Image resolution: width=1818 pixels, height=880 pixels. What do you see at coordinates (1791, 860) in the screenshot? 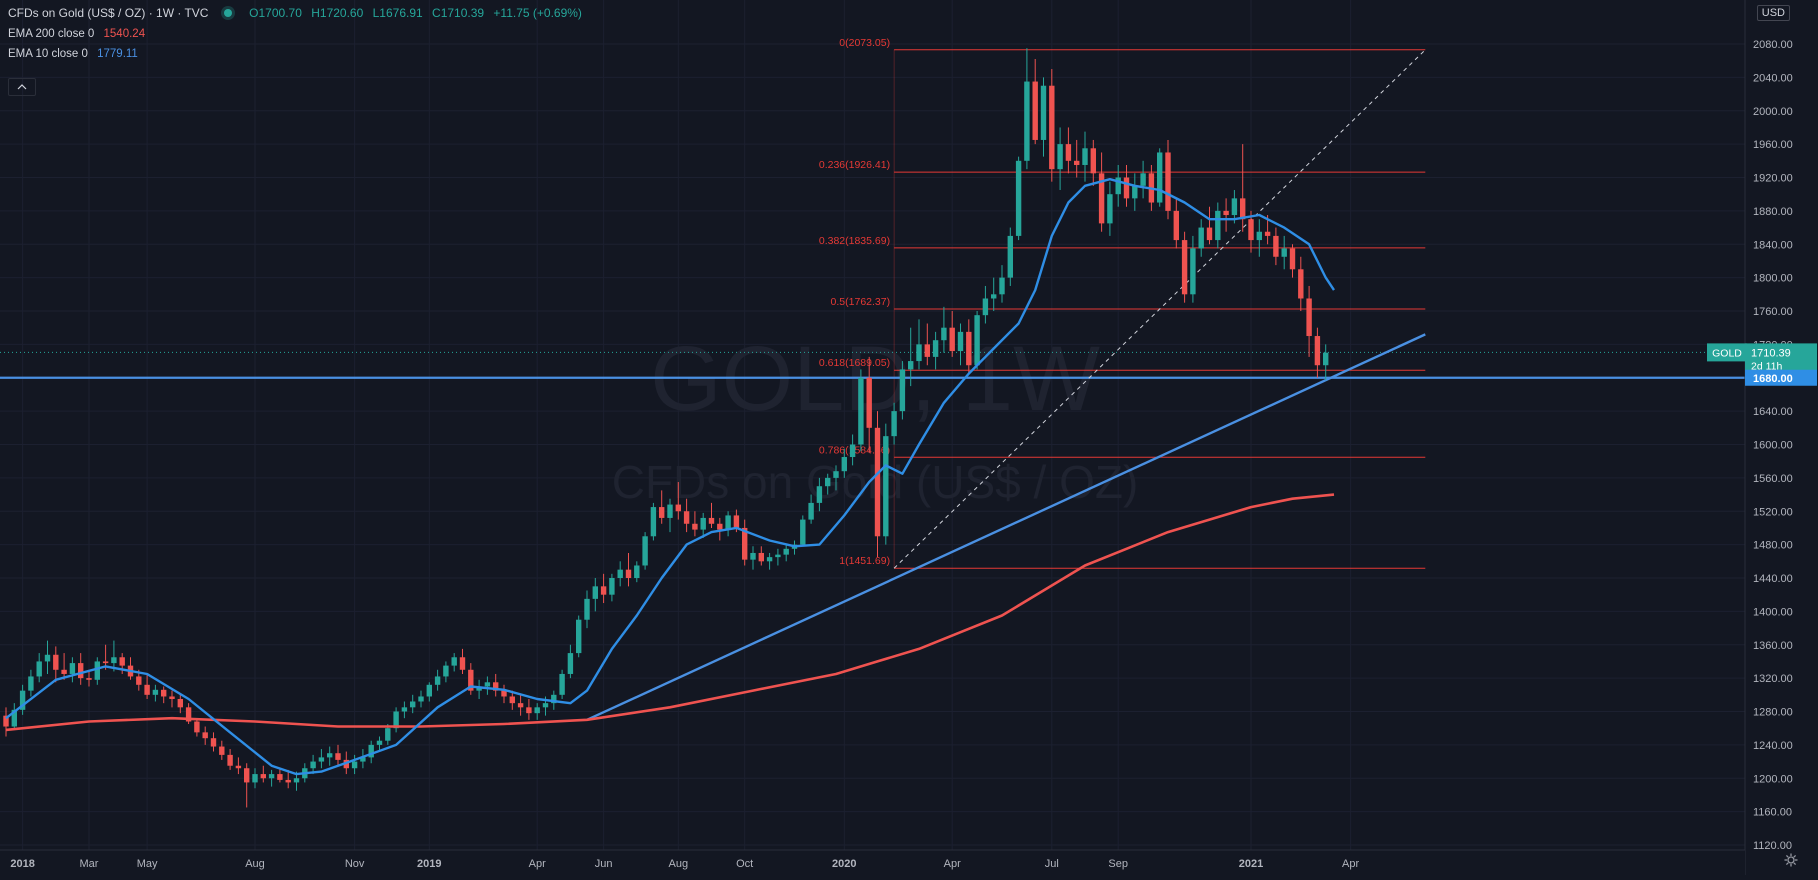
I see `settings-gear` at bounding box center [1791, 860].